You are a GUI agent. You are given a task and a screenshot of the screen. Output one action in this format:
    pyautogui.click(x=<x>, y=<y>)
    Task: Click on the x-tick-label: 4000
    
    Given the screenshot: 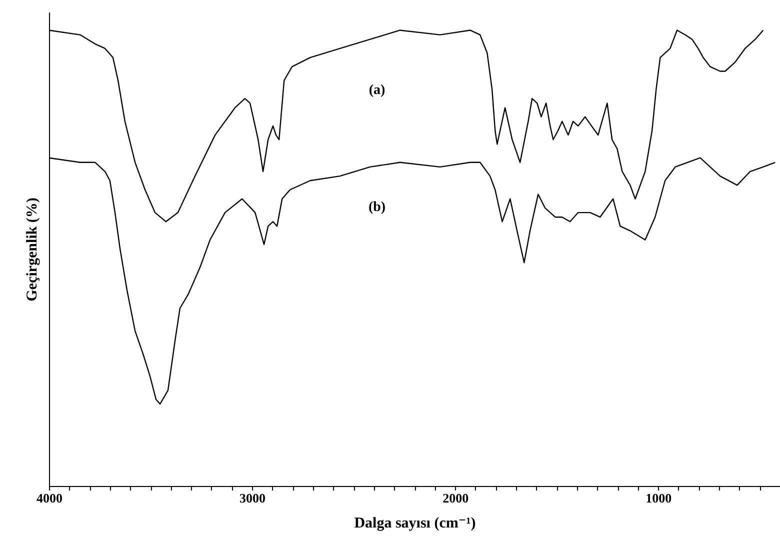 What is the action you would take?
    pyautogui.click(x=49, y=498)
    